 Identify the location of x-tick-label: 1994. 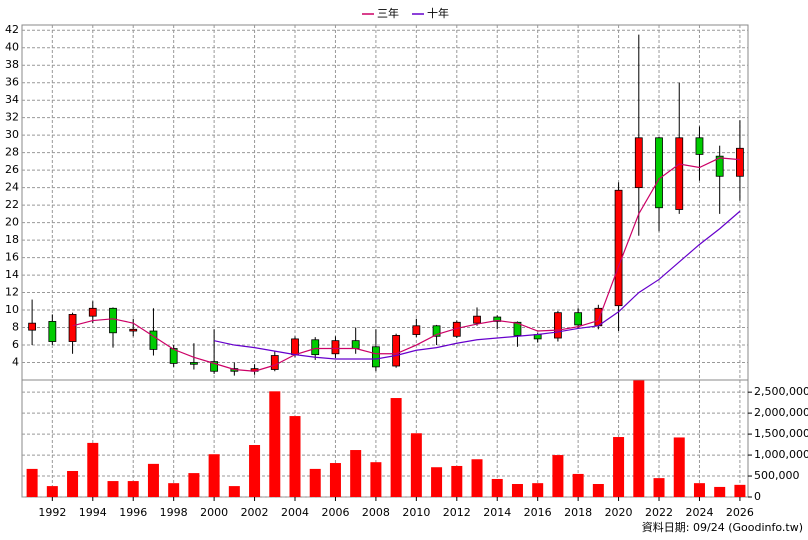
(93, 512).